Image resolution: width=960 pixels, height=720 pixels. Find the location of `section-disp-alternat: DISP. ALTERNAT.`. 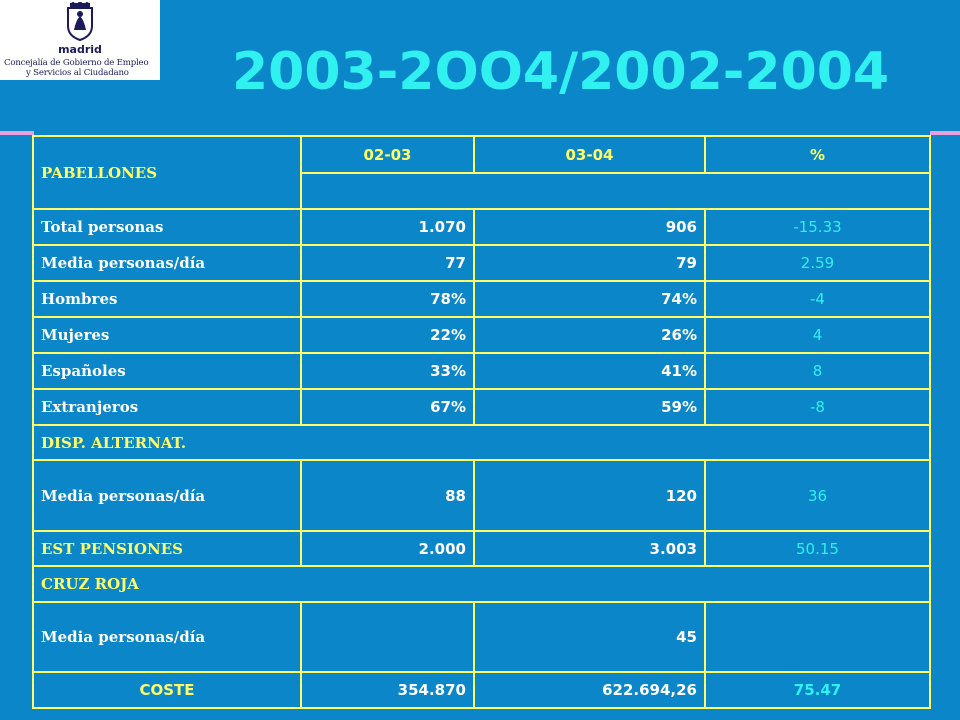

section-disp-alternat: DISP. ALTERNAT. is located at coordinates (481, 442).